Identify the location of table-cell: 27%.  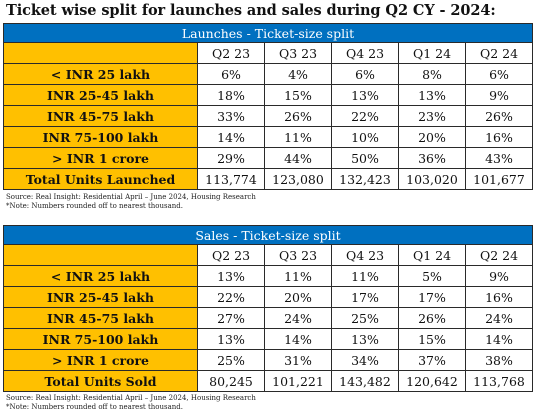
(231, 318).